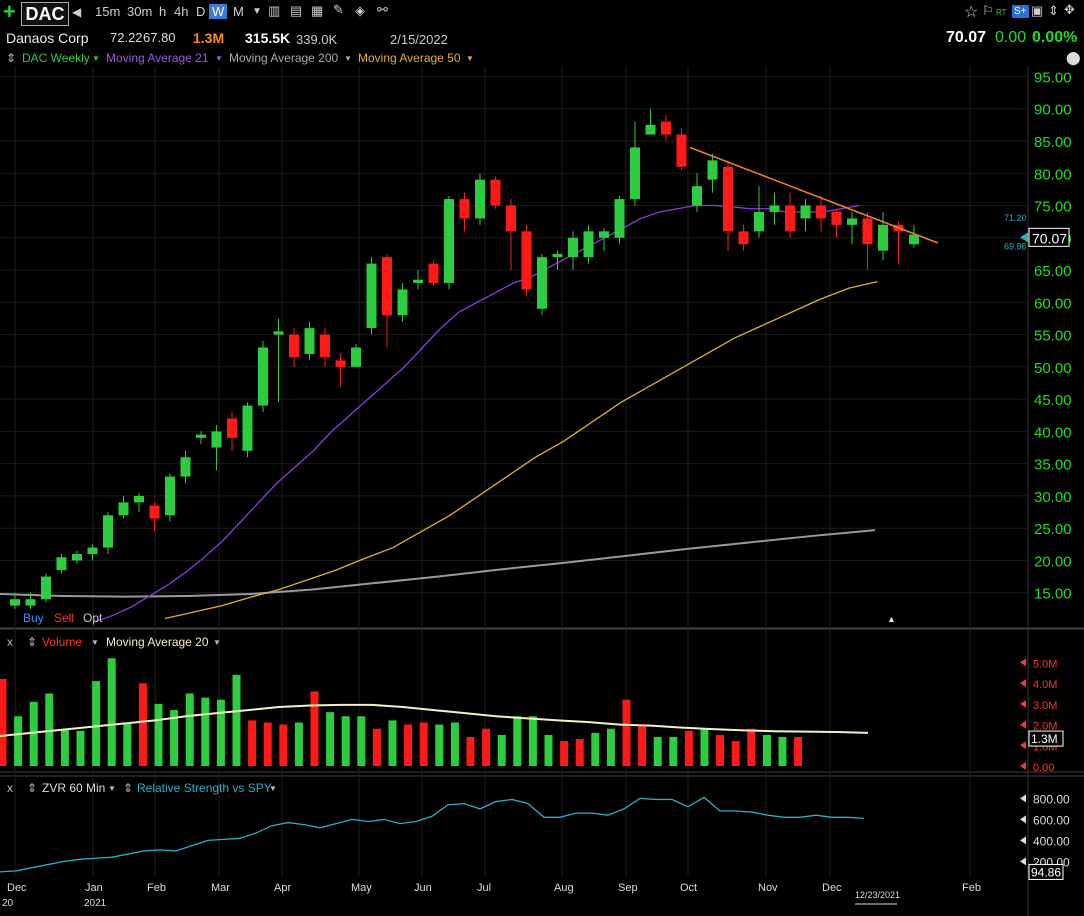 This screenshot has width=1084, height=916. What do you see at coordinates (317, 10) in the screenshot?
I see `table-icon: ▦` at bounding box center [317, 10].